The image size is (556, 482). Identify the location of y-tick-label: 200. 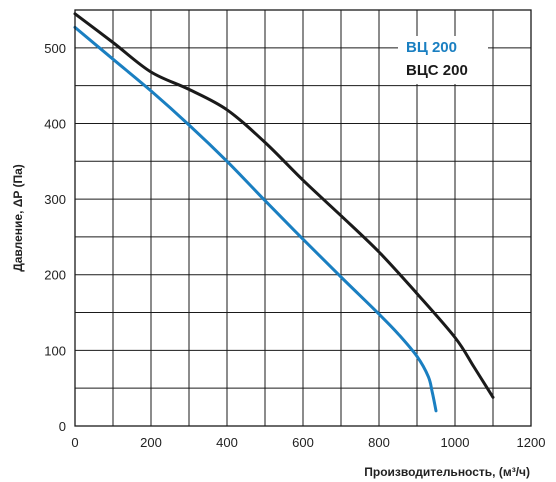
(55, 275).